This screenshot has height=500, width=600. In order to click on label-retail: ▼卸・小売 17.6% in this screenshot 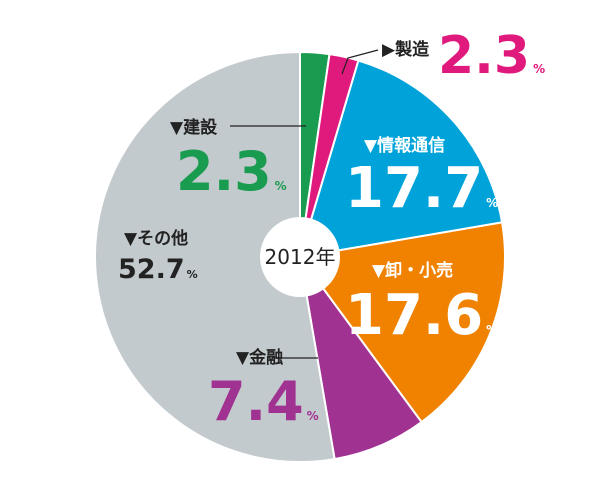, I will do `click(421, 304)`.